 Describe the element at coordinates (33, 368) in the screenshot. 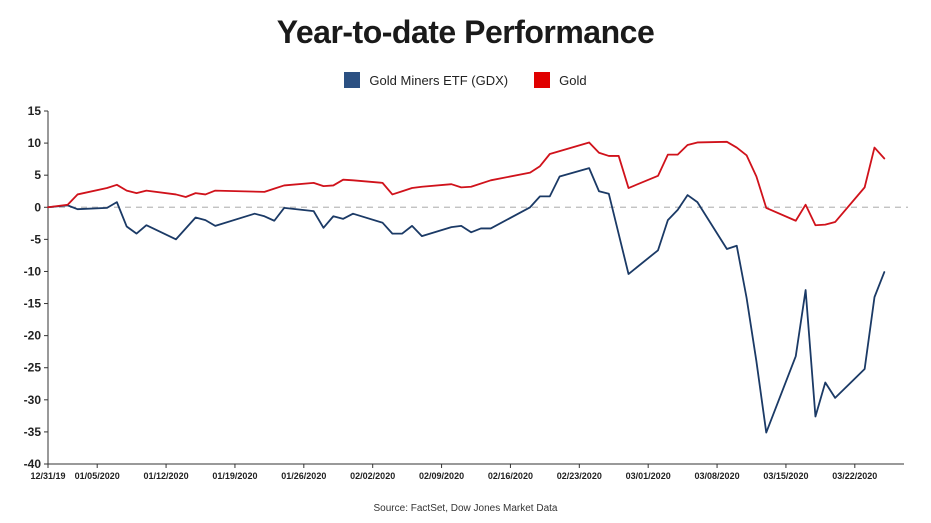

I see `y-tick-label: -25` at that location.